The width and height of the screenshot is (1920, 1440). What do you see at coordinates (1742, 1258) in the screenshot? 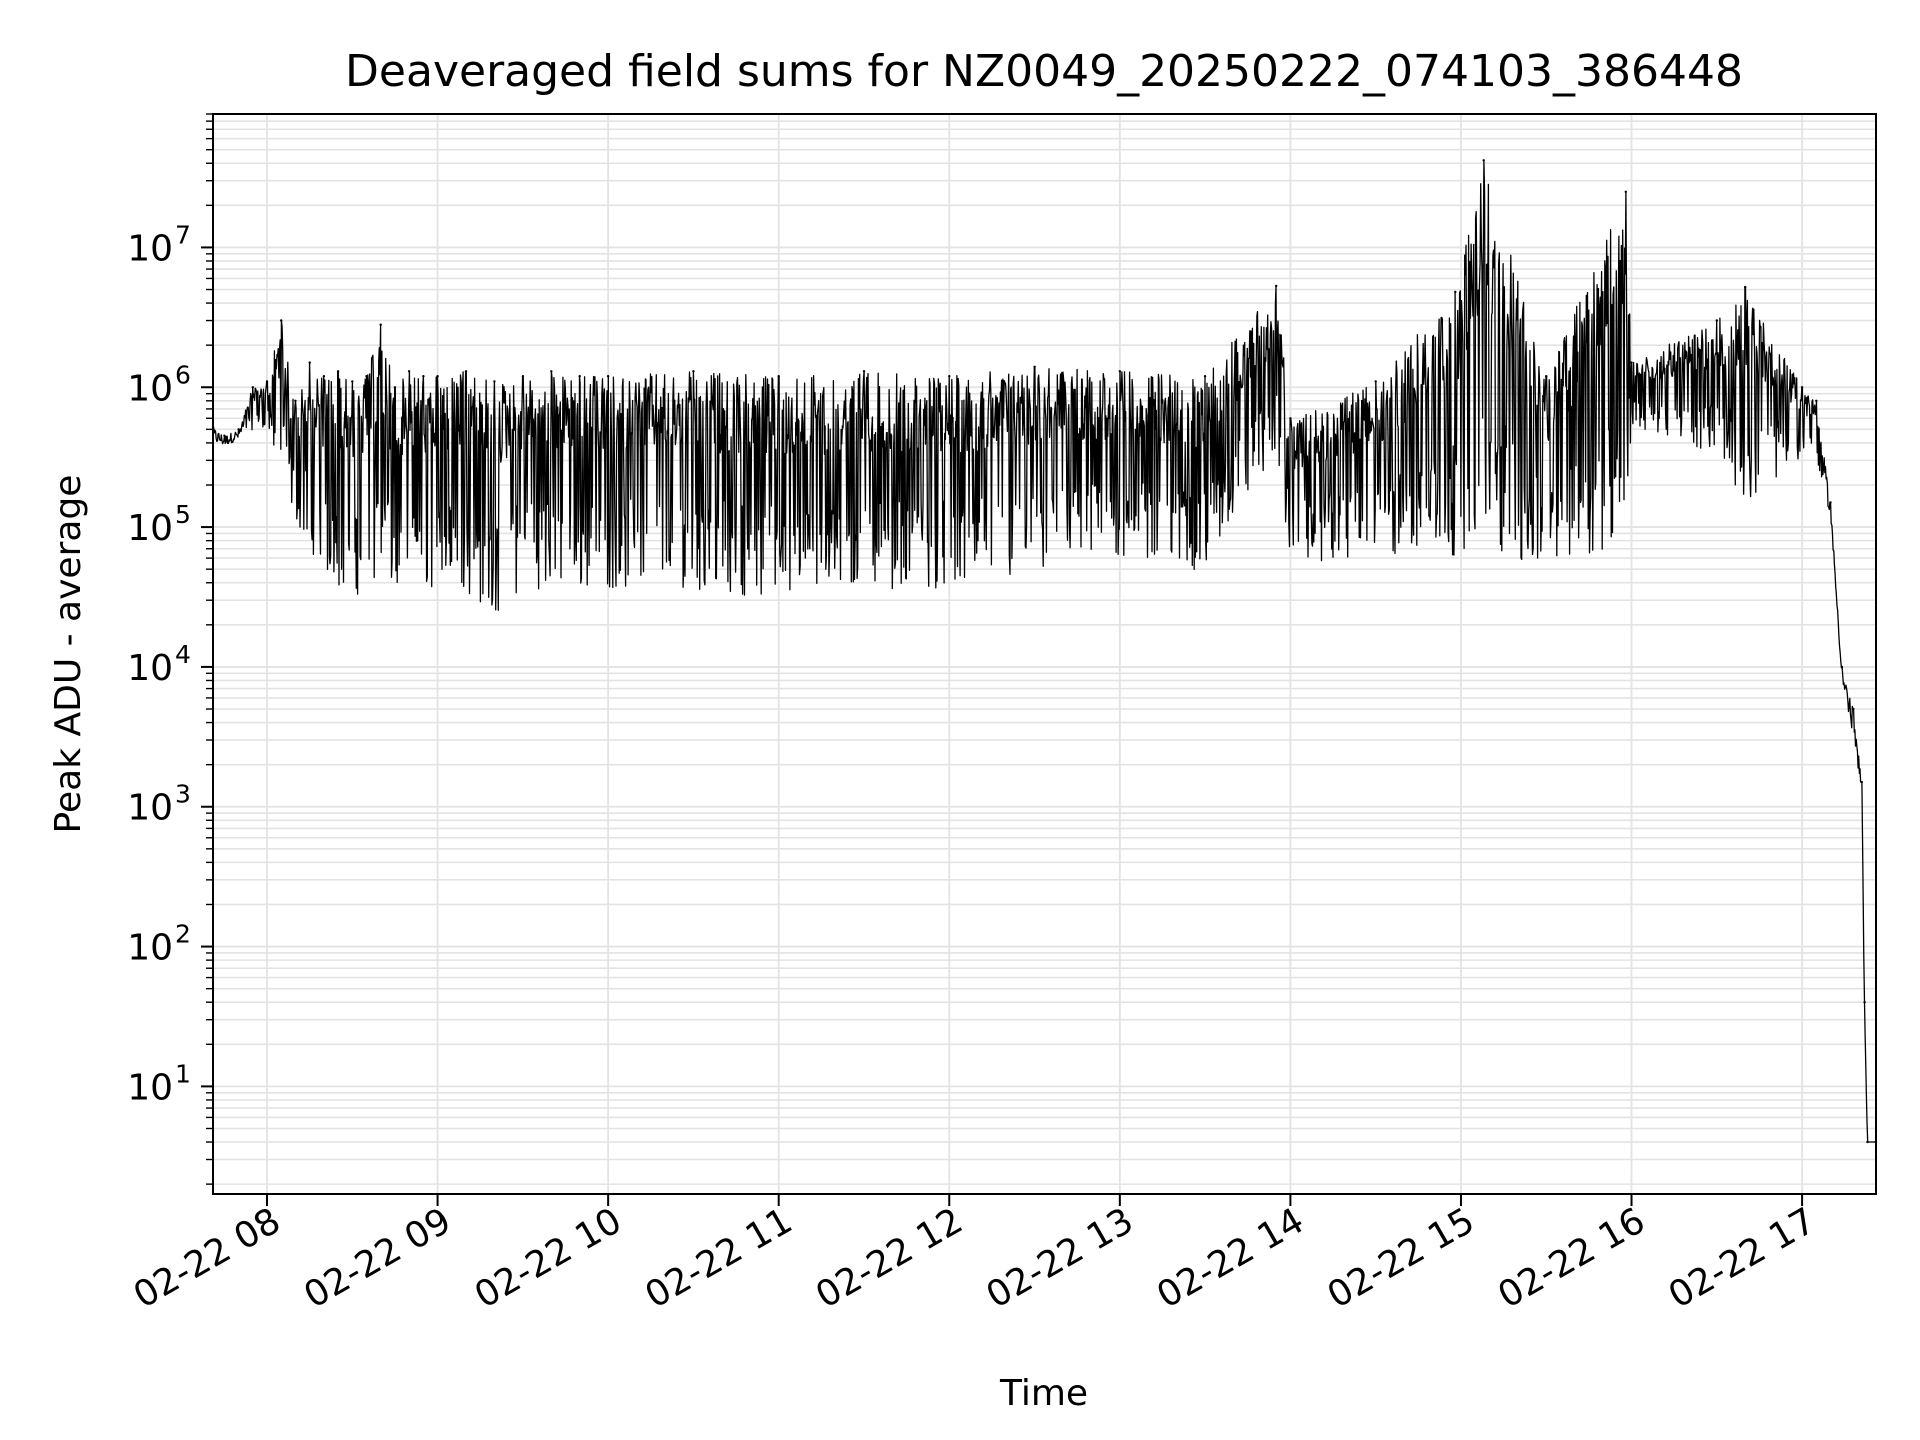
I see `x-tick-label: 02-22 17` at bounding box center [1742, 1258].